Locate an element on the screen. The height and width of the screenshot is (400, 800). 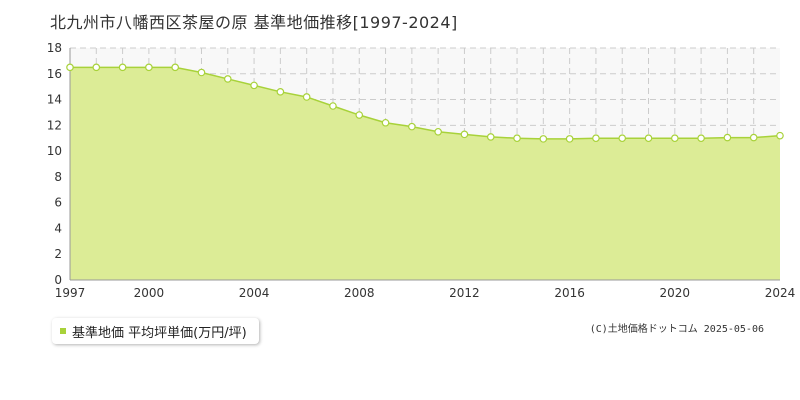
y-tick-labels: 0 2 4 6 8 10 12 14 16 18 is located at coordinates (54, 164).